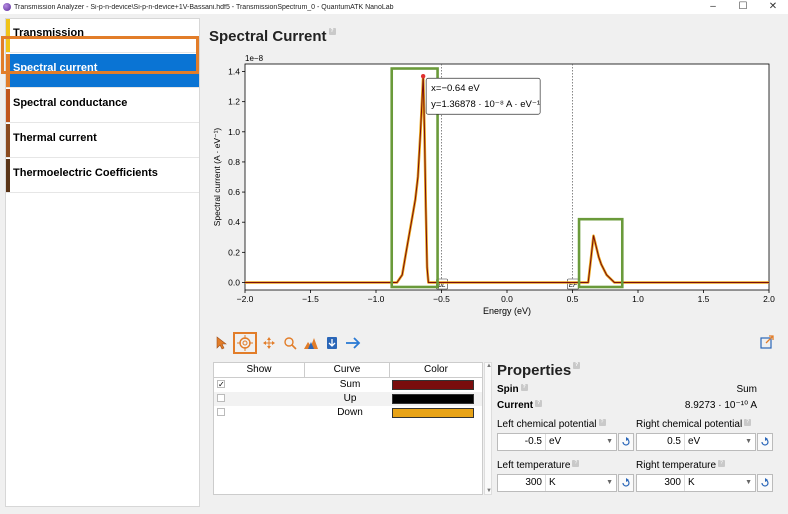 This screenshot has height=514, width=788. What do you see at coordinates (573, 299) in the screenshot?
I see `x-tick-label: 0.5` at bounding box center [573, 299].